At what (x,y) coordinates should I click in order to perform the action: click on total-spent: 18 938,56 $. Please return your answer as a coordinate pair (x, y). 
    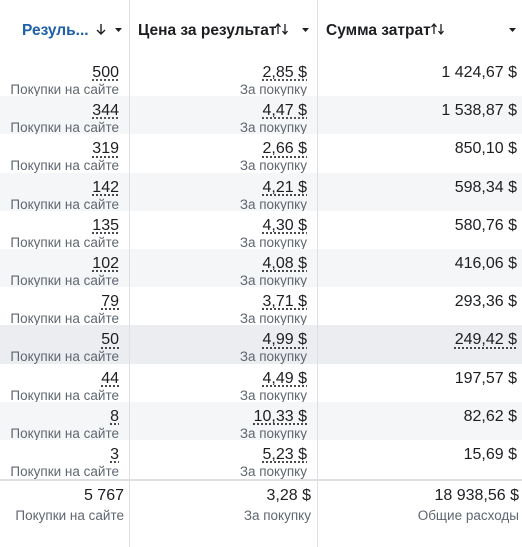
    Looking at the image, I should click on (476, 495).